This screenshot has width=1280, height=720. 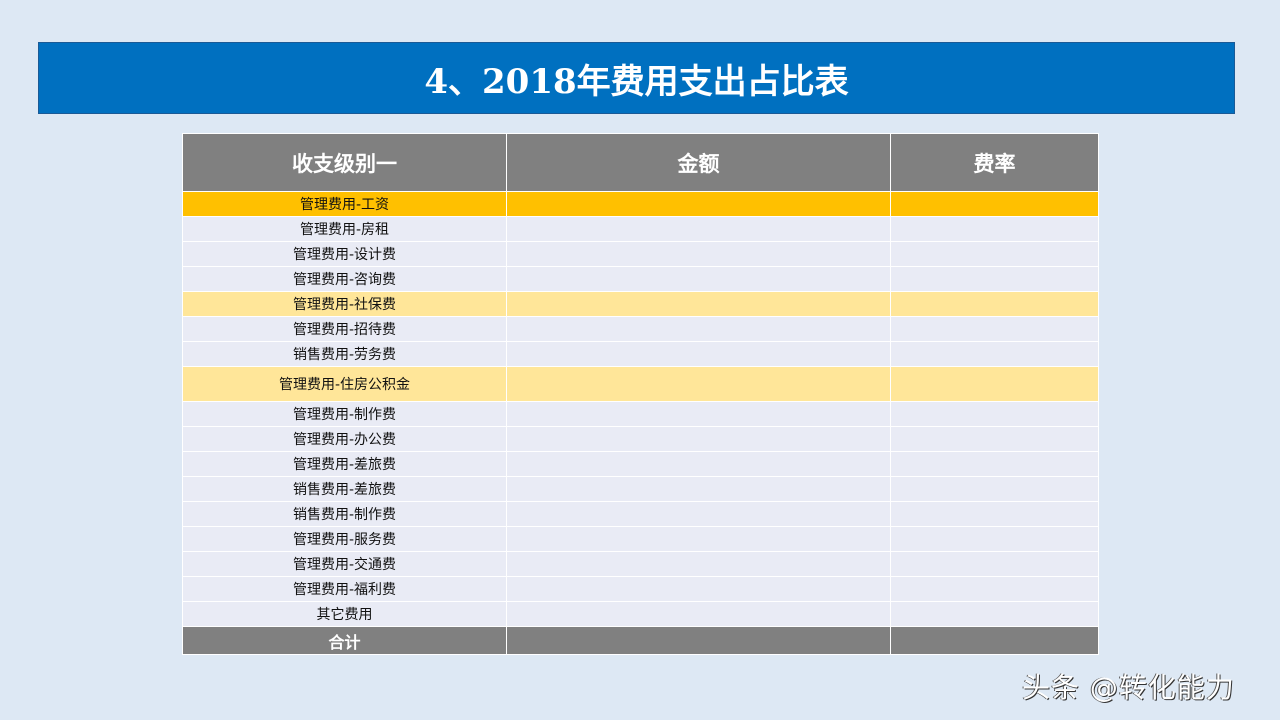 I want to click on table-row: 管理费用-差旅费, so click(x=640, y=464).